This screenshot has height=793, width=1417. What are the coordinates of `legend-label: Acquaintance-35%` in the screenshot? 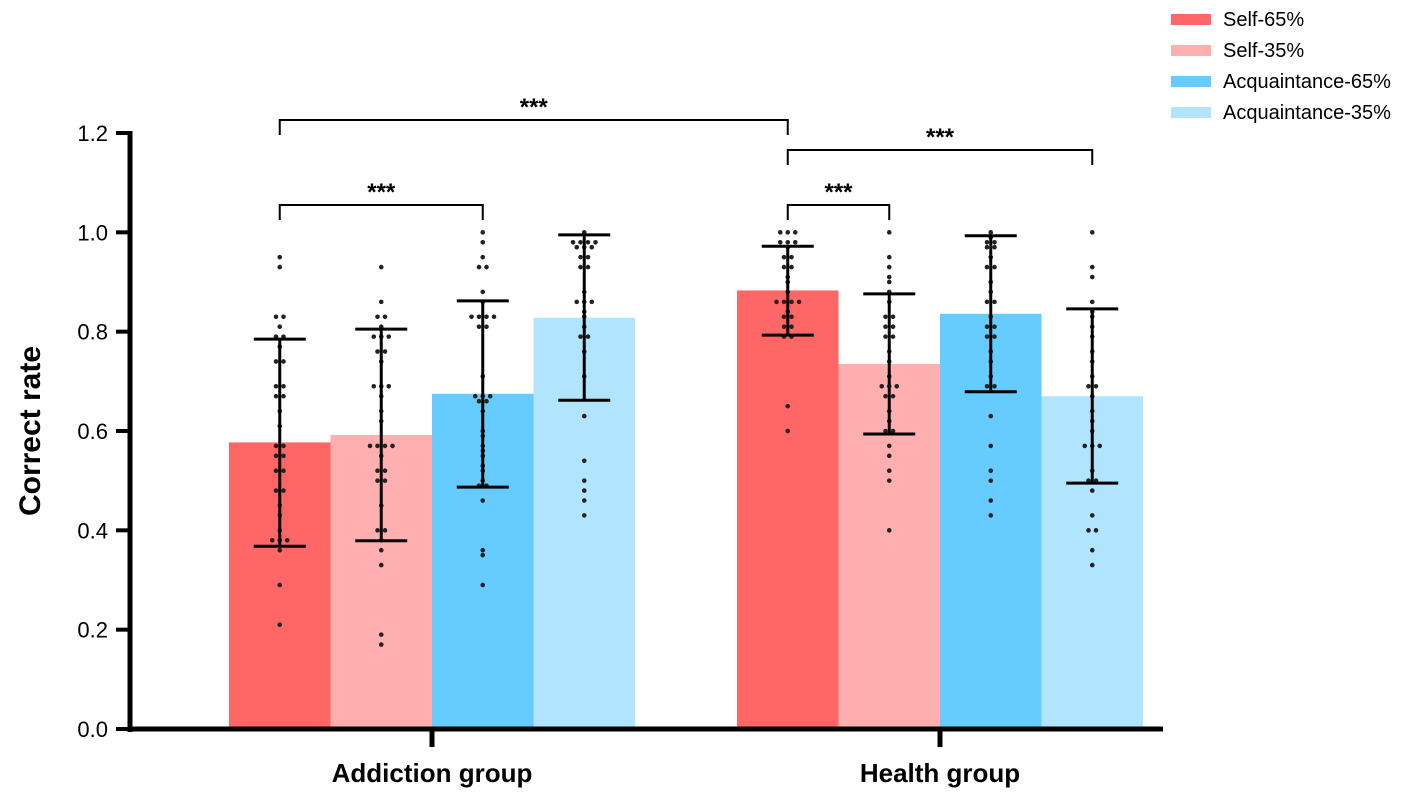 It's located at (1307, 113).